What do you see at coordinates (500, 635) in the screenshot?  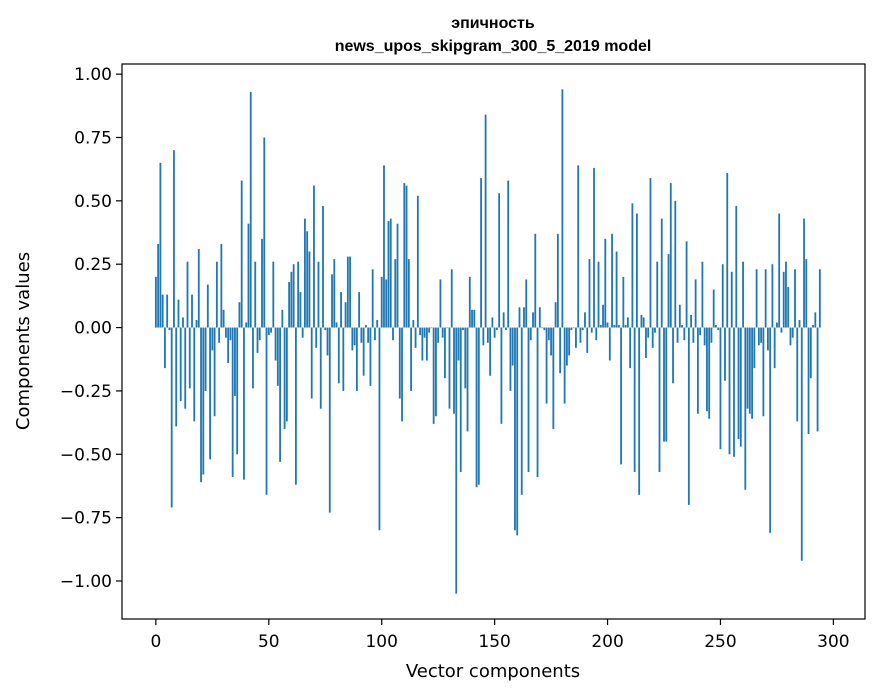 I see `x-axis: 0 50 100 150 200 250 300` at bounding box center [500, 635].